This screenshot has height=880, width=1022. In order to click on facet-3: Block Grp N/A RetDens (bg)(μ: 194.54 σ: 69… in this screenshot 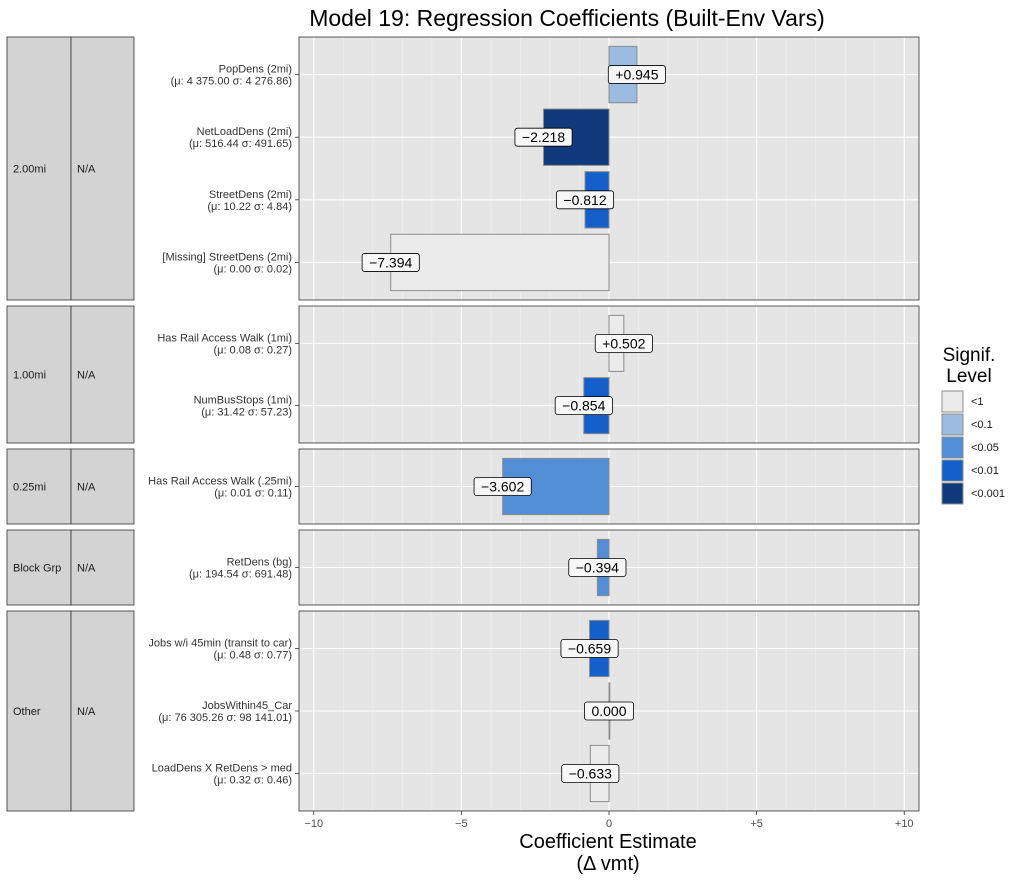, I will do `click(463, 567)`.